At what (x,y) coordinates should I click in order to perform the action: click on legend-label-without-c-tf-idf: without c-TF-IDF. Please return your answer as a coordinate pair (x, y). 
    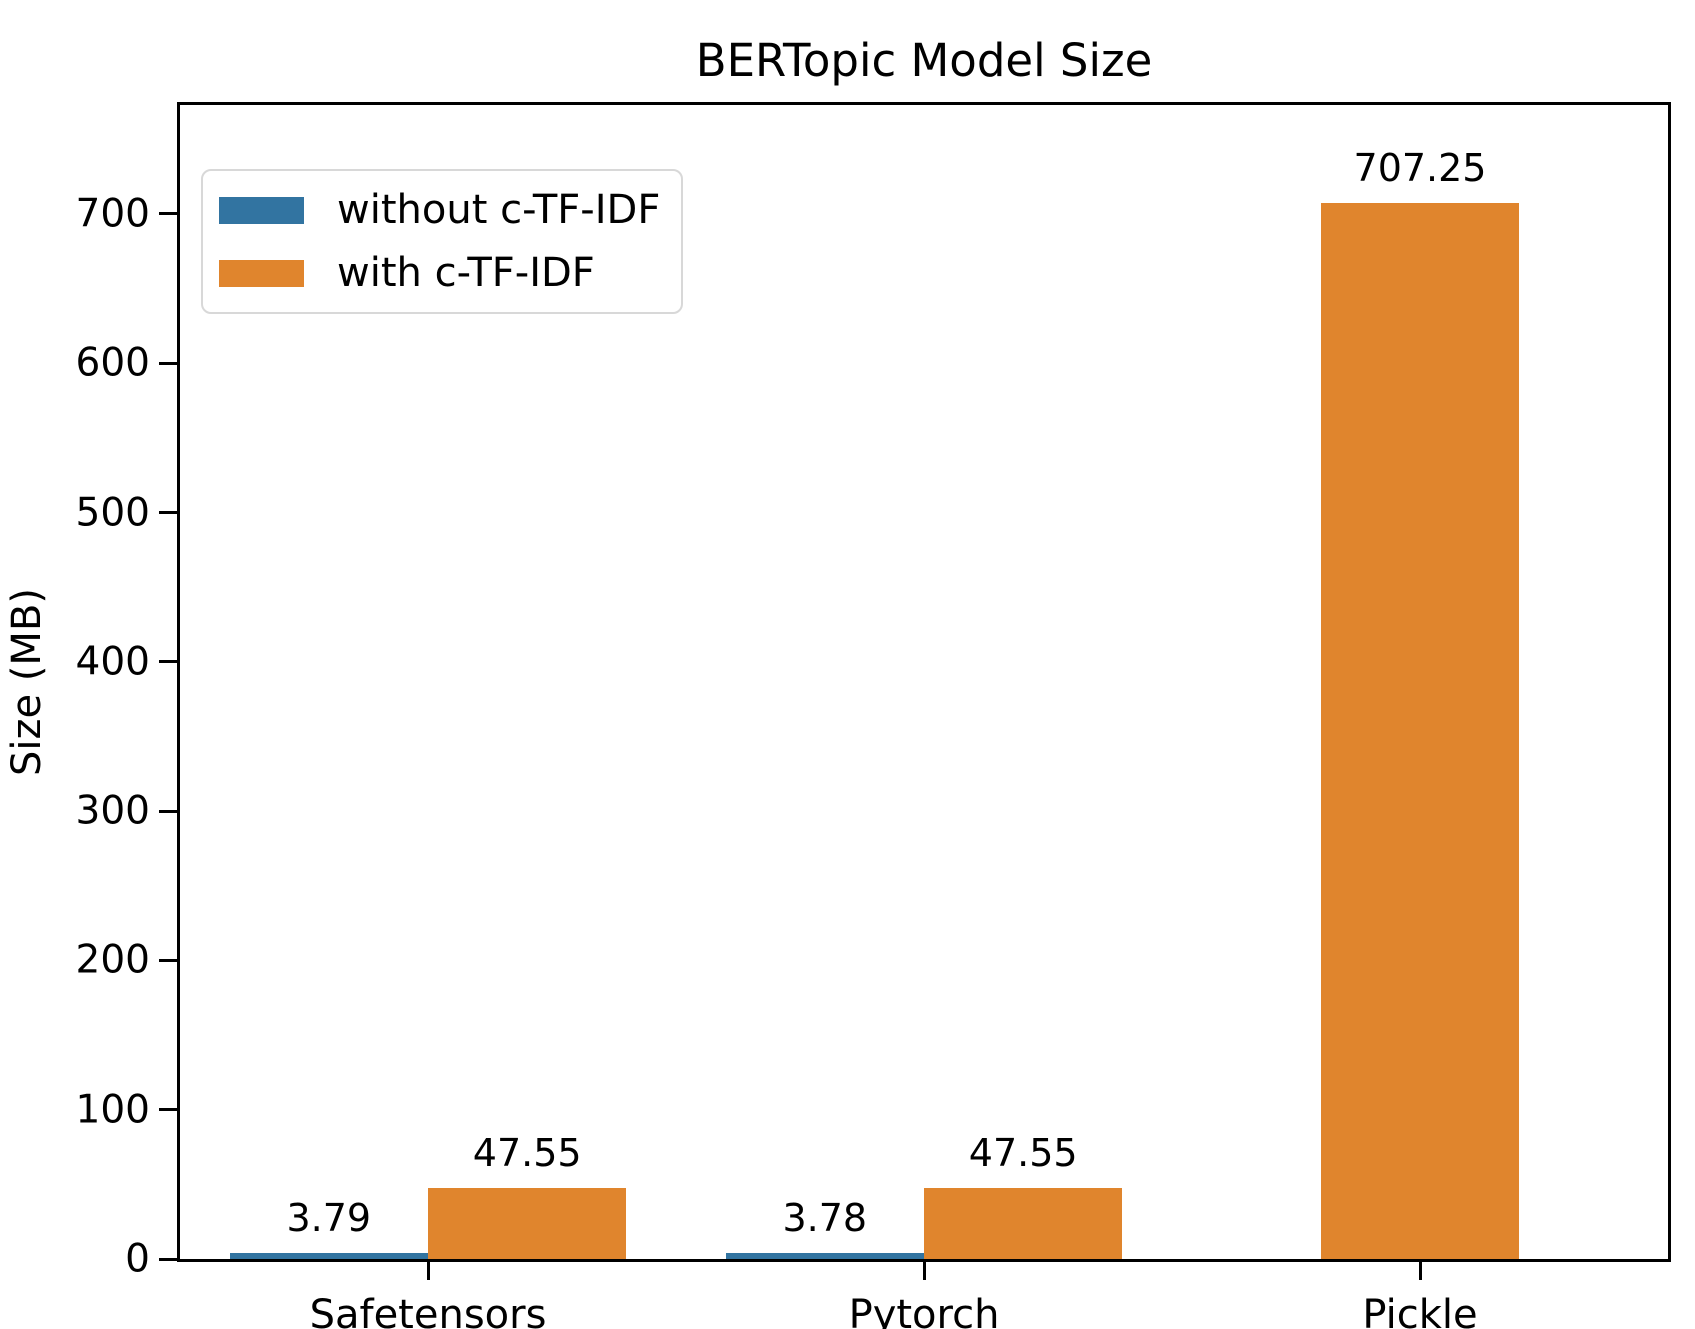
    Looking at the image, I should click on (499, 210).